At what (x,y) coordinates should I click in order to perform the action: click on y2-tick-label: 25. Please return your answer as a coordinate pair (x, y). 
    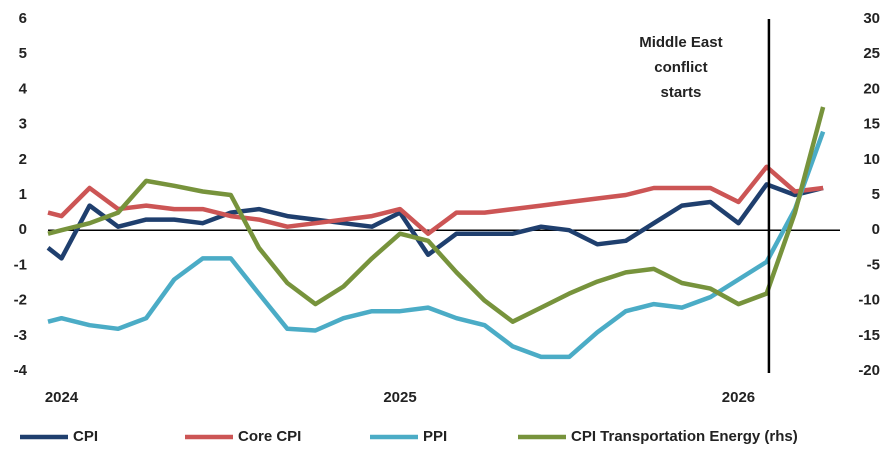
    Looking at the image, I should click on (871, 53).